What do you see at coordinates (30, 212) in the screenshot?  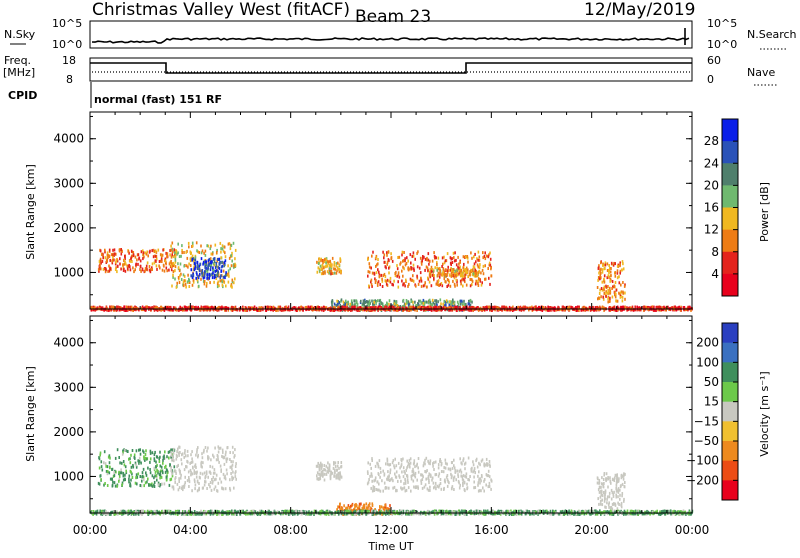 I see `power-ylabel: Slant Range [km]` at bounding box center [30, 212].